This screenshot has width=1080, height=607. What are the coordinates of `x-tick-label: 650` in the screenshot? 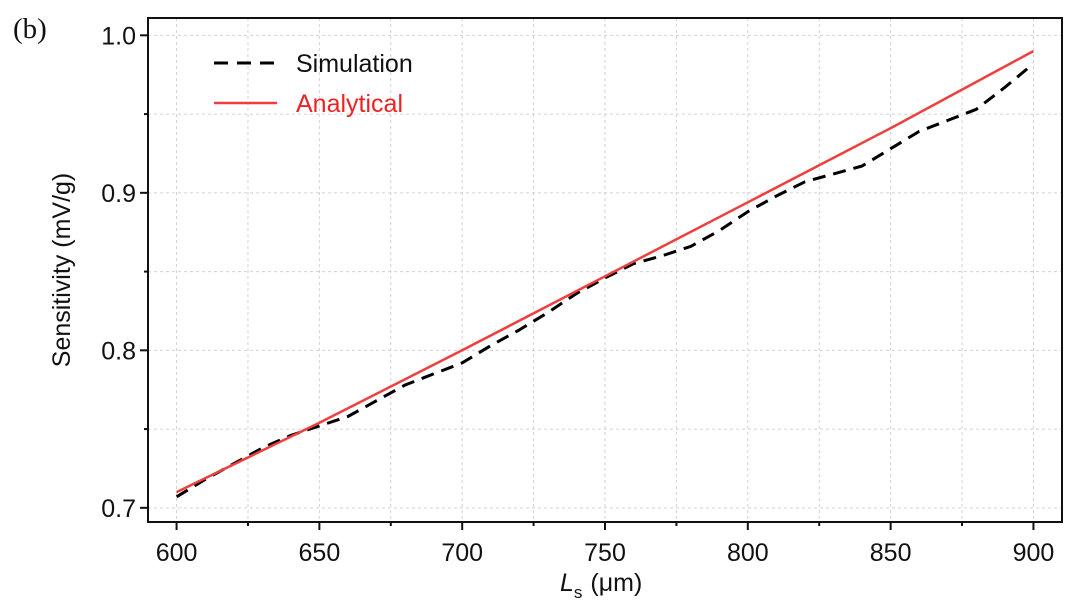 It's located at (320, 553).